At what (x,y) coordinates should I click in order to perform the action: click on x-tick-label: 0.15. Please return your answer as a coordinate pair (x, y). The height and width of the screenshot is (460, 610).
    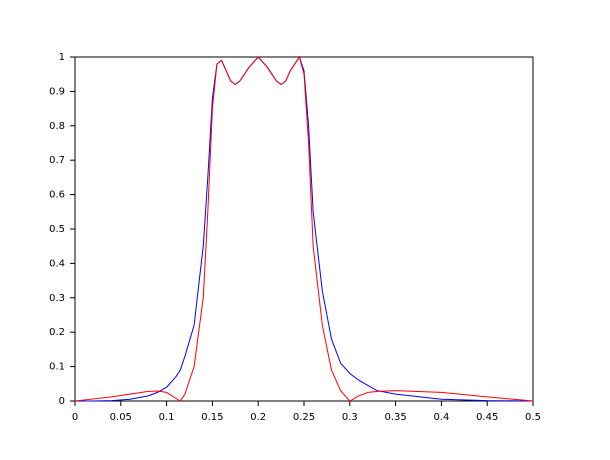
    Looking at the image, I should click on (212, 417).